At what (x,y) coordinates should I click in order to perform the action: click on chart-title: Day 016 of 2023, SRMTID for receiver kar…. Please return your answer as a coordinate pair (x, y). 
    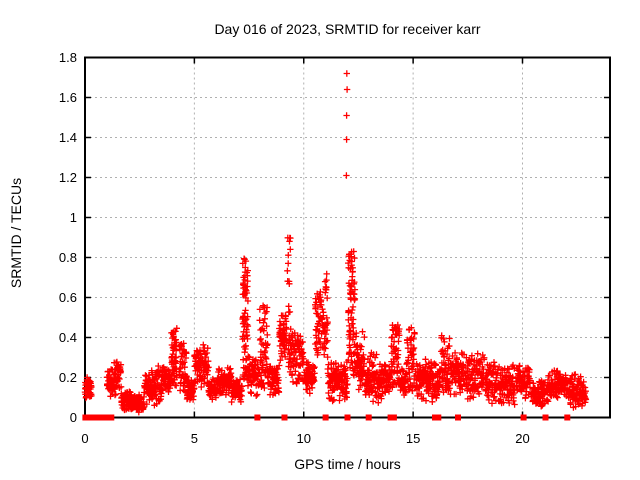
    Looking at the image, I should click on (347, 29).